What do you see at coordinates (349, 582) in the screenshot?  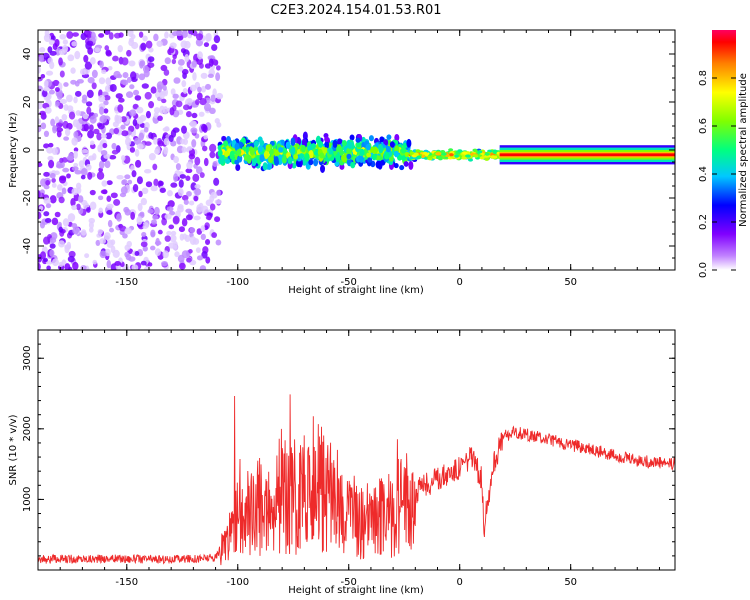 I see `x-tick-label: -50` at bounding box center [349, 582].